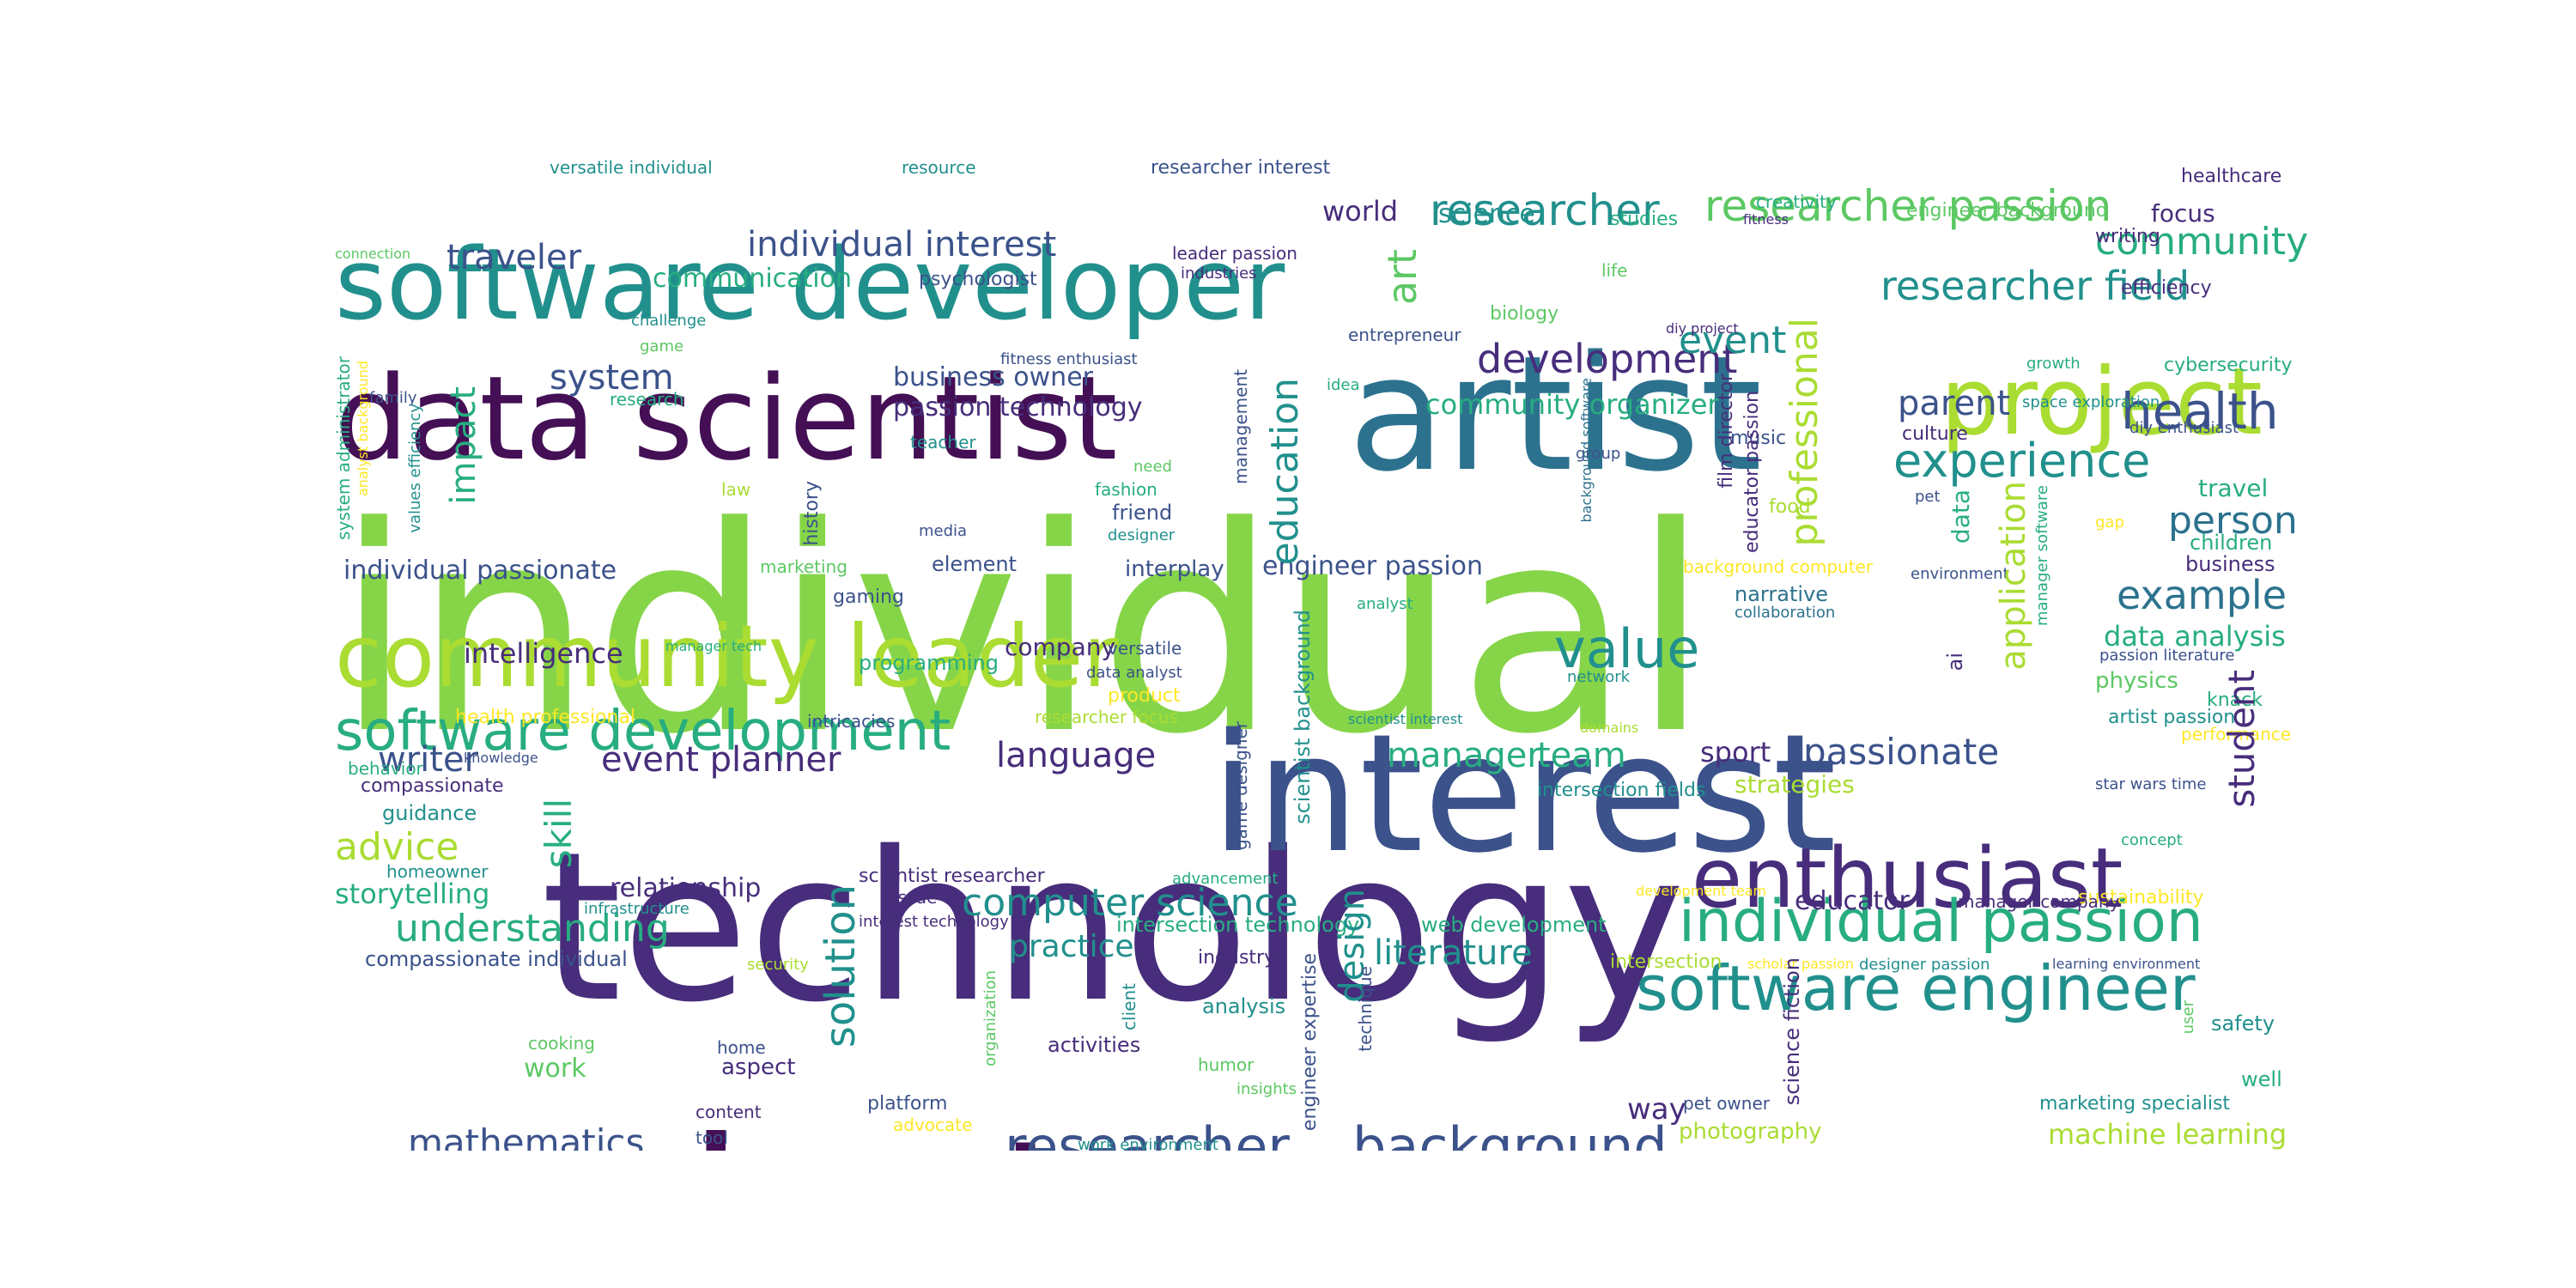 Image resolution: width=2576 pixels, height=1288 pixels. Describe the element at coordinates (2242, 739) in the screenshot. I see `cloud-word: student` at that location.